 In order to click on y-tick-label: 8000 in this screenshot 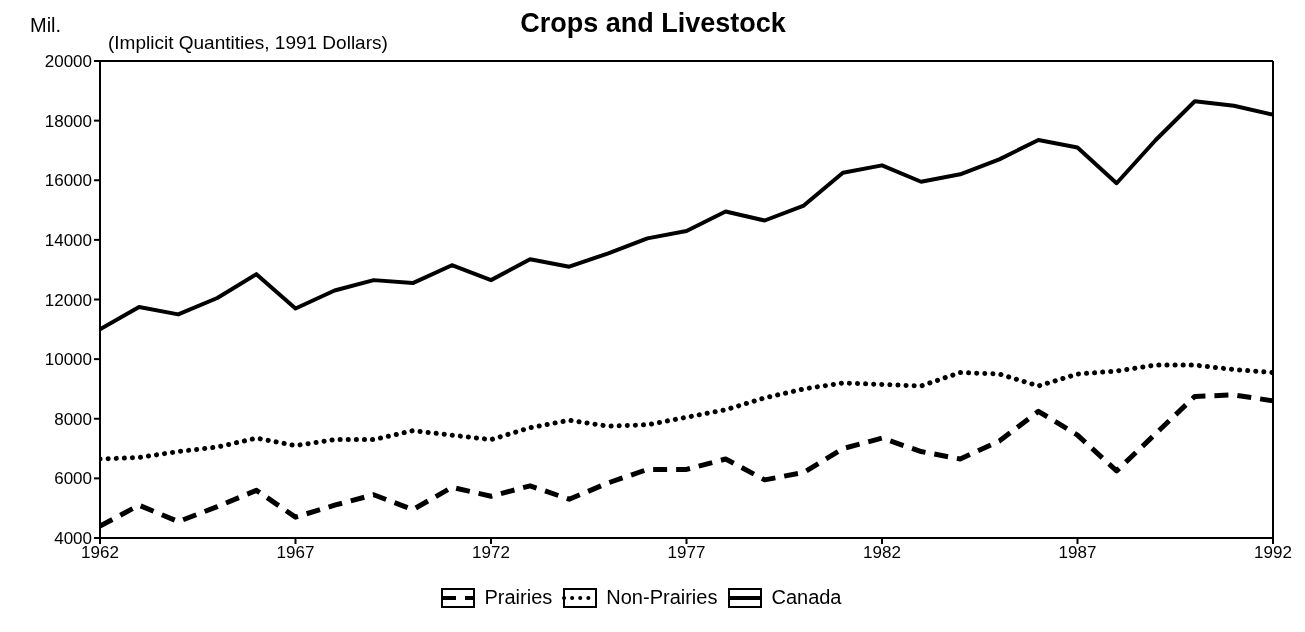, I will do `click(73, 419)`.